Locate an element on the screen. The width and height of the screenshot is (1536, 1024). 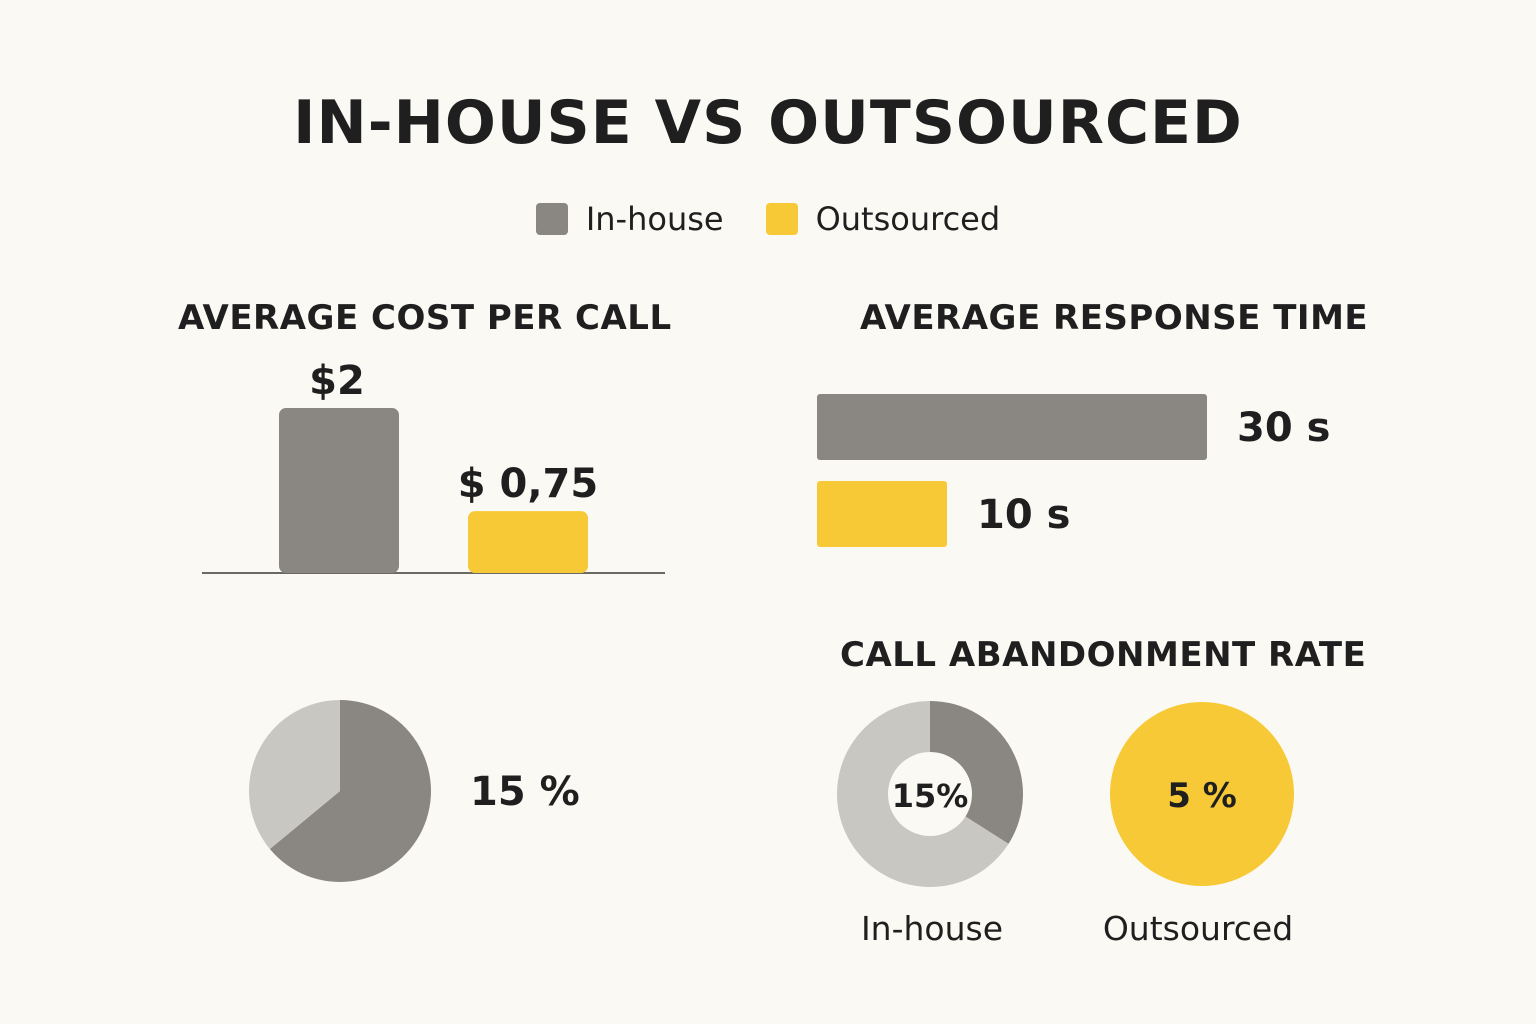
legend-label-outsourced: Outsourced is located at coordinates (908, 219).